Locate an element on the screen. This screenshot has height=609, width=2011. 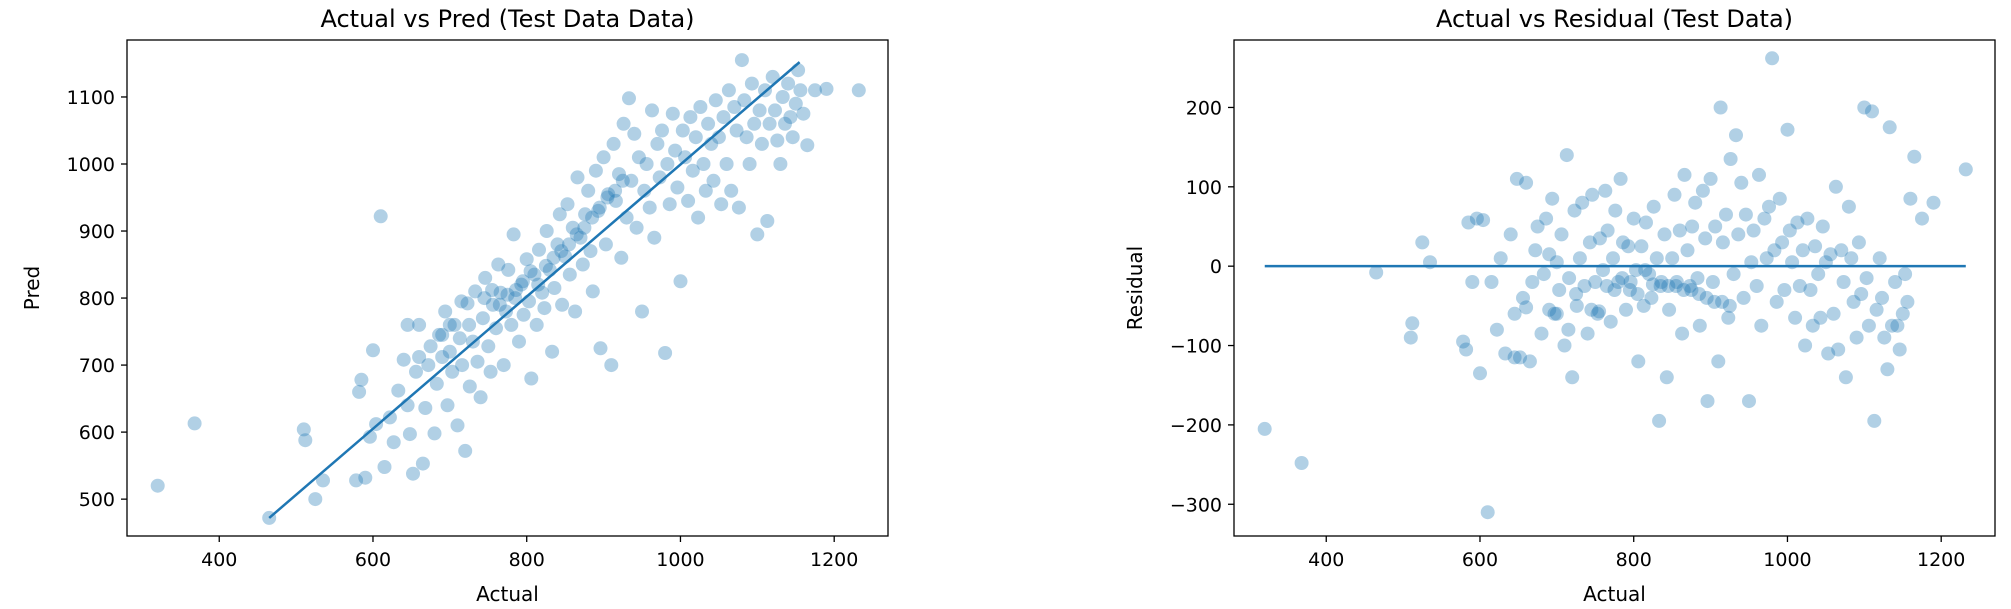
y-tick-label: 900 is located at coordinates (97, 232).